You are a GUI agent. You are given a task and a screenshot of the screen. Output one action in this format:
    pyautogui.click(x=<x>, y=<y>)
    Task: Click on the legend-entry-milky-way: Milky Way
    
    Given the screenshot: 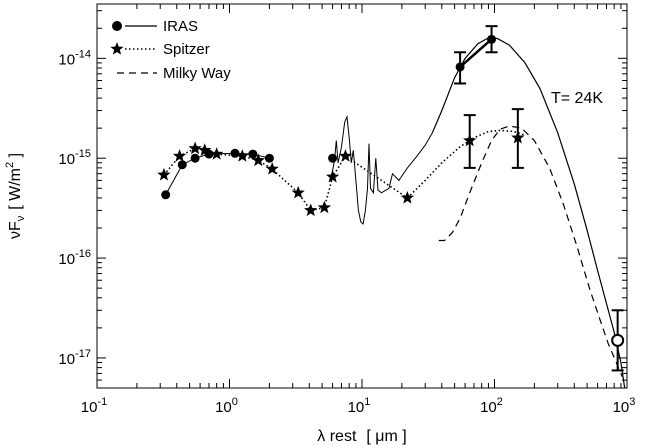 What is the action you would take?
    pyautogui.click(x=174, y=73)
    